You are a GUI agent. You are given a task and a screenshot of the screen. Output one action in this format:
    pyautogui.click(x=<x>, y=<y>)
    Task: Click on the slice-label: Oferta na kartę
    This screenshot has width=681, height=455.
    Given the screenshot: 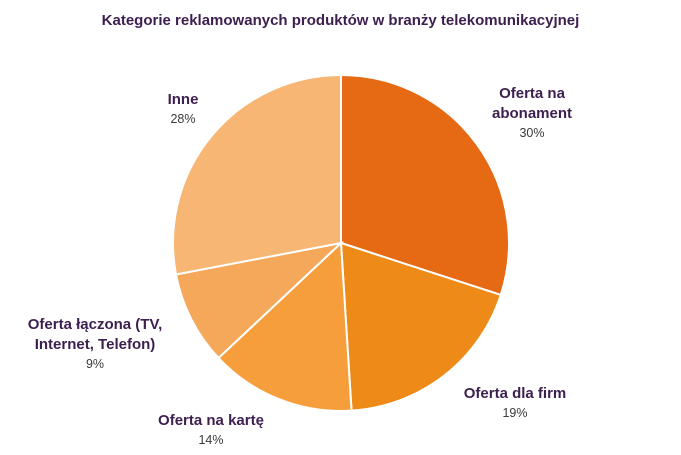 What is the action you would take?
    pyautogui.click(x=211, y=420)
    